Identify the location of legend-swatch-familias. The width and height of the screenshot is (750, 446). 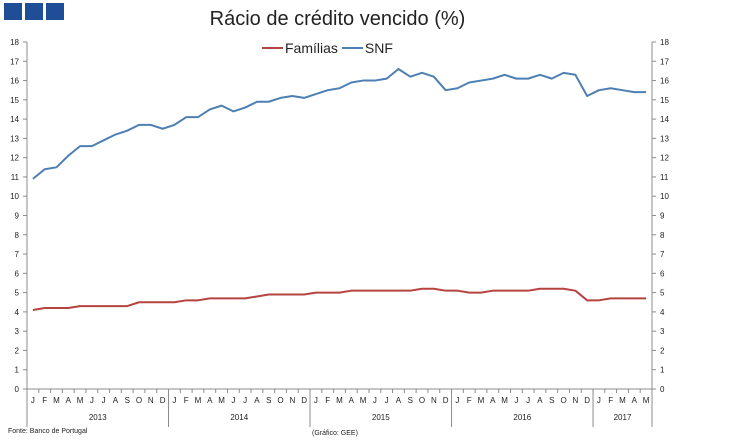
(272, 48).